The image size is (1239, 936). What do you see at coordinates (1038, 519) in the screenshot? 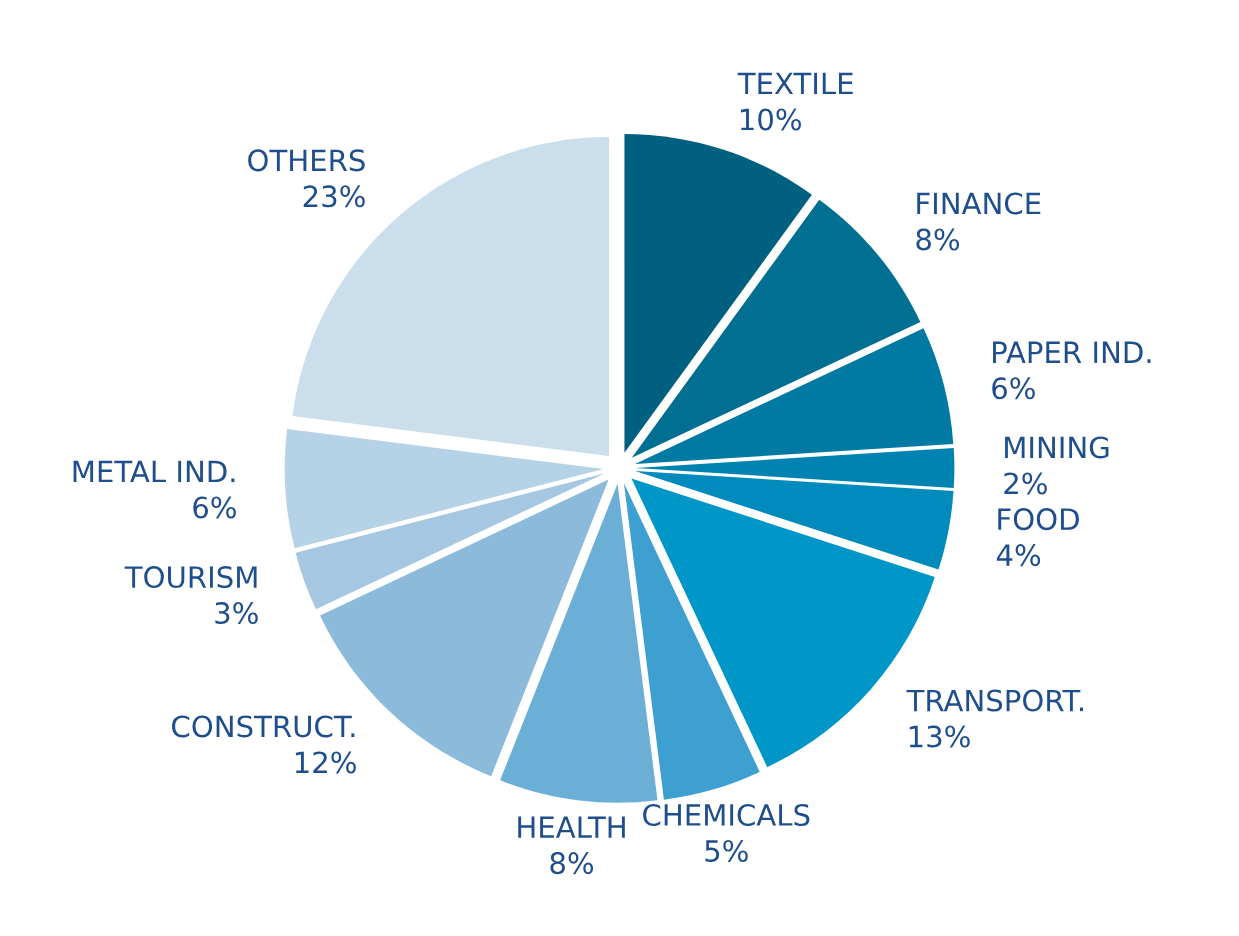
I see `slice-label: FOOD` at bounding box center [1038, 519].